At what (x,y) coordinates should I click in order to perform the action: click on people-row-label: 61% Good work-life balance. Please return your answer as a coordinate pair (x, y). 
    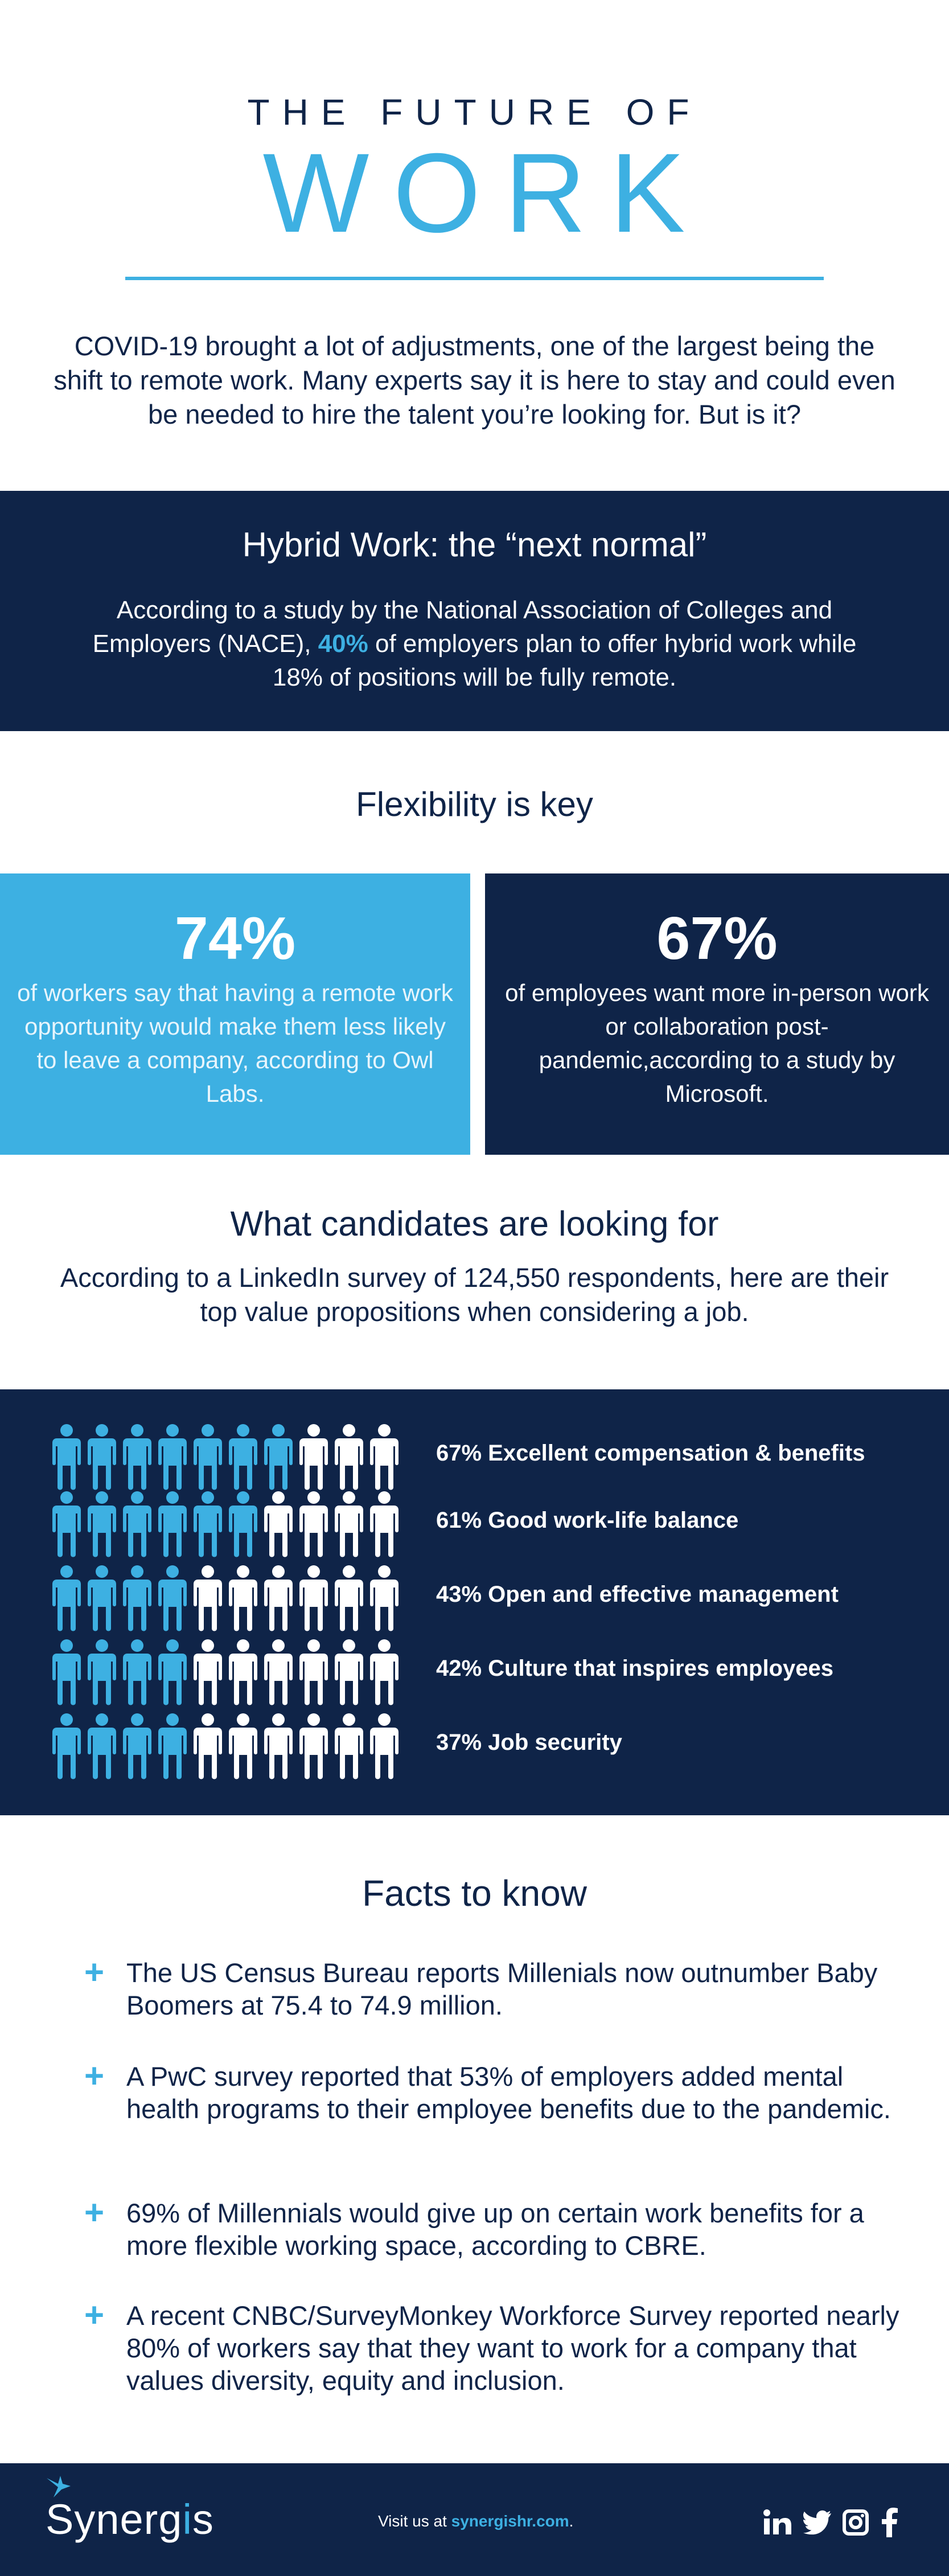
    Looking at the image, I should click on (588, 1520).